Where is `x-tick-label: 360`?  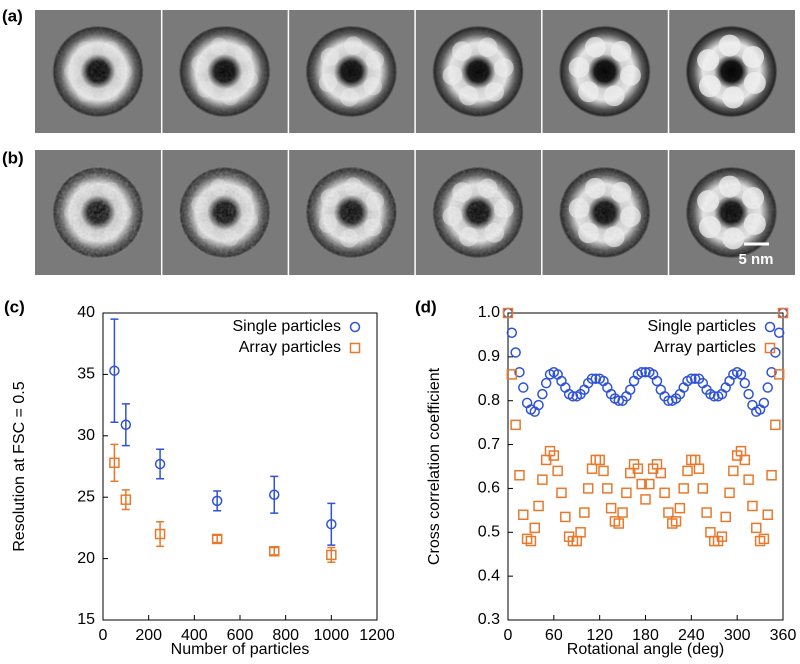 x-tick-label: 360 is located at coordinates (783, 635).